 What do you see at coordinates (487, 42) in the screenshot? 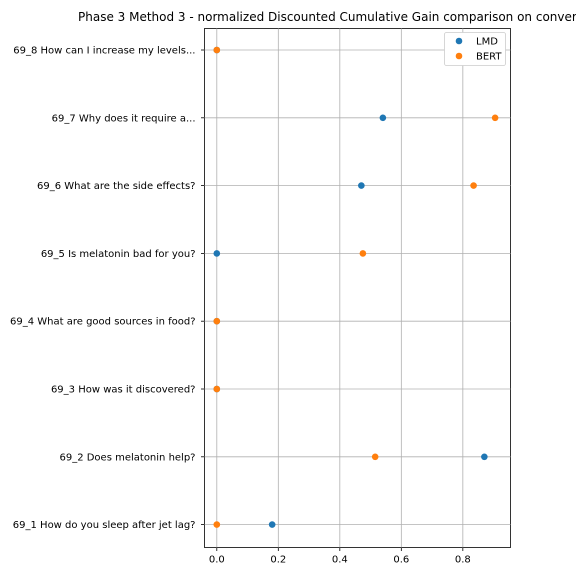
I see `legend-label-lmd: LMD` at bounding box center [487, 42].